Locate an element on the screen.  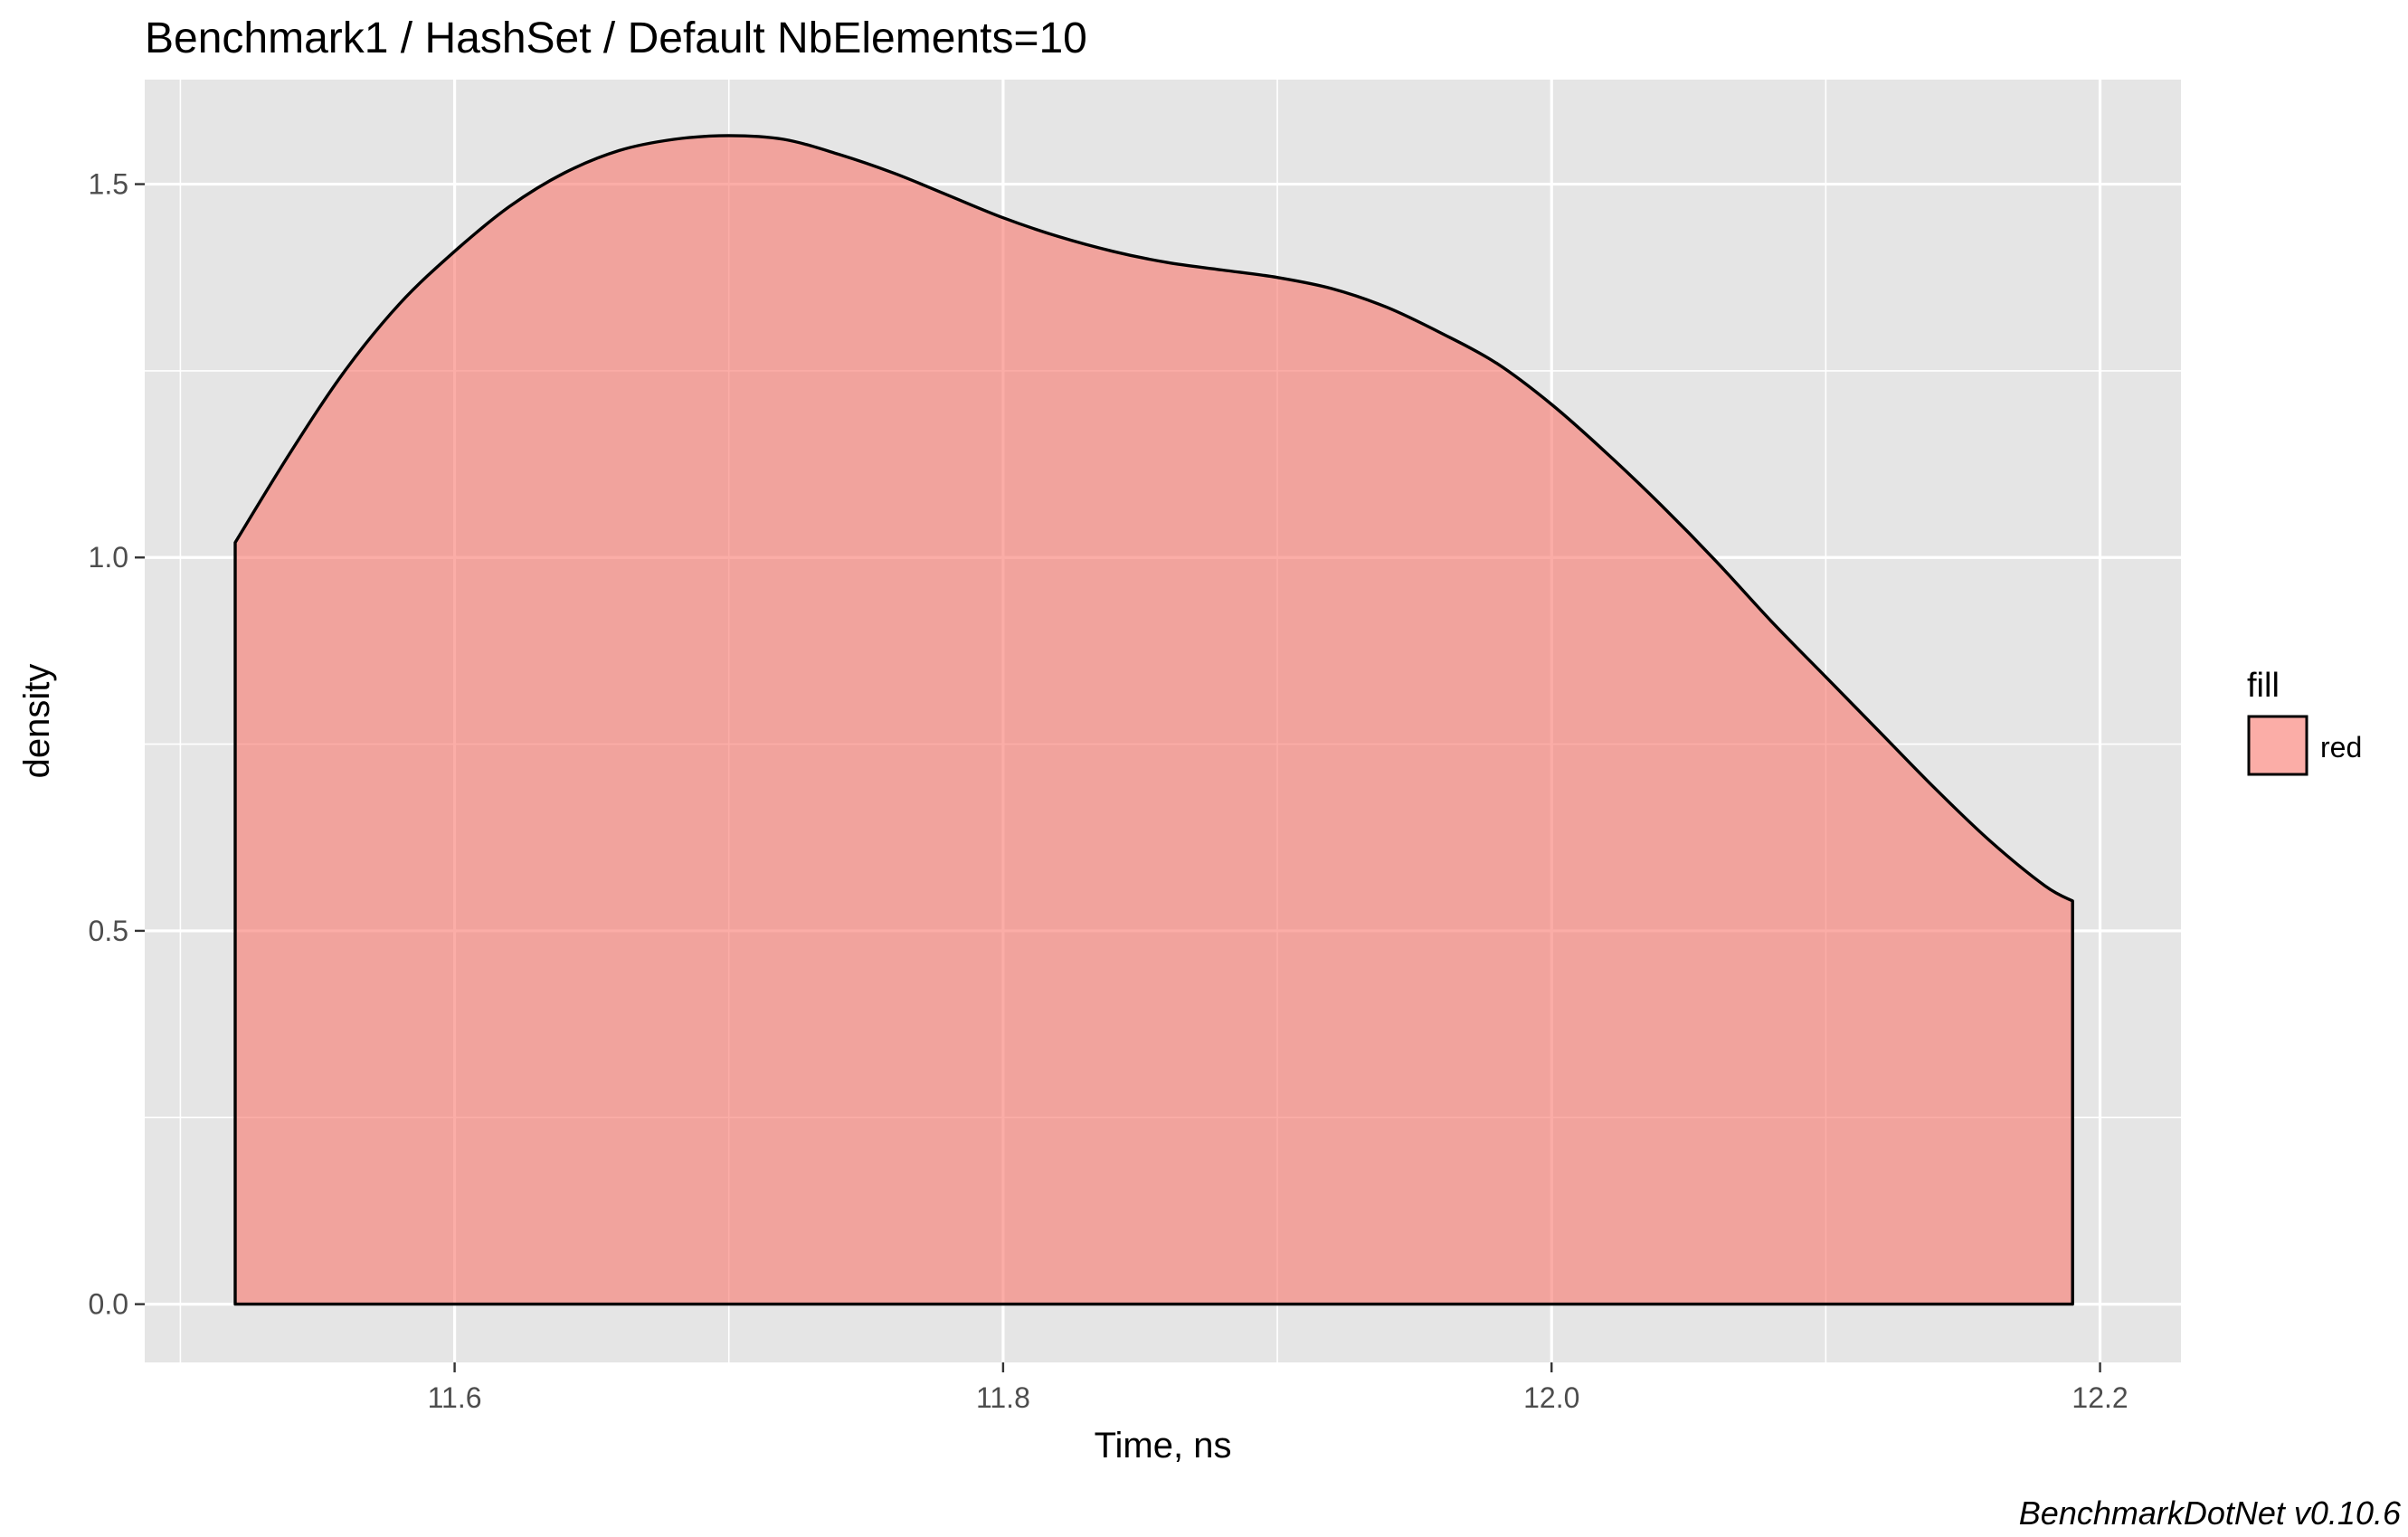
y-tick-label: 1.0 is located at coordinates (108, 557).